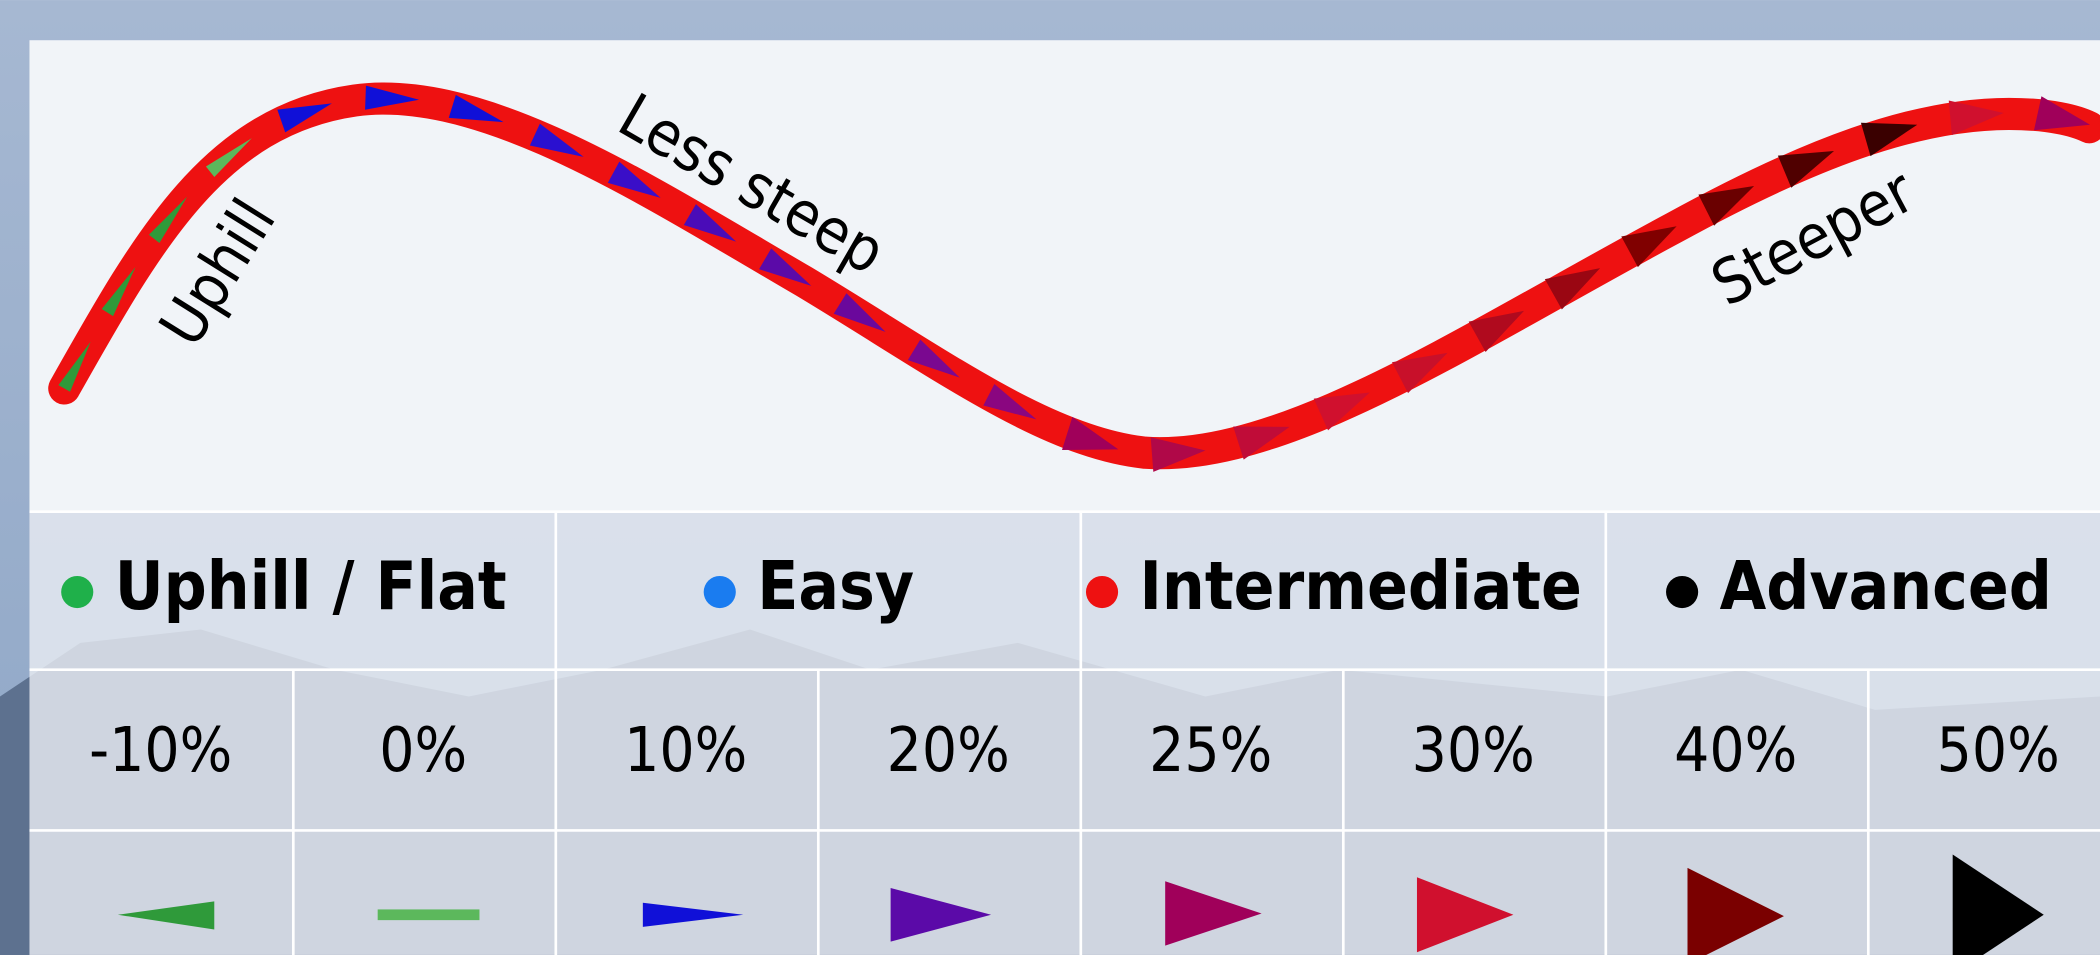 This screenshot has height=955, width=2100. What do you see at coordinates (311, 586) in the screenshot?
I see `legend-label: Uphill / Flat` at bounding box center [311, 586].